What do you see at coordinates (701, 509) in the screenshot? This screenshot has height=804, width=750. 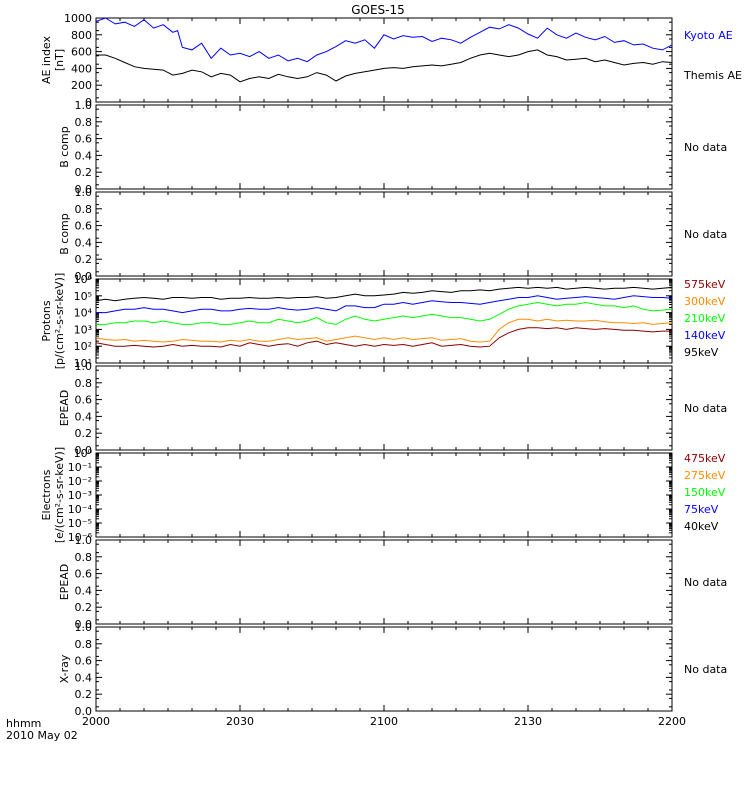 I see `legend-entry: 75keV` at bounding box center [701, 509].